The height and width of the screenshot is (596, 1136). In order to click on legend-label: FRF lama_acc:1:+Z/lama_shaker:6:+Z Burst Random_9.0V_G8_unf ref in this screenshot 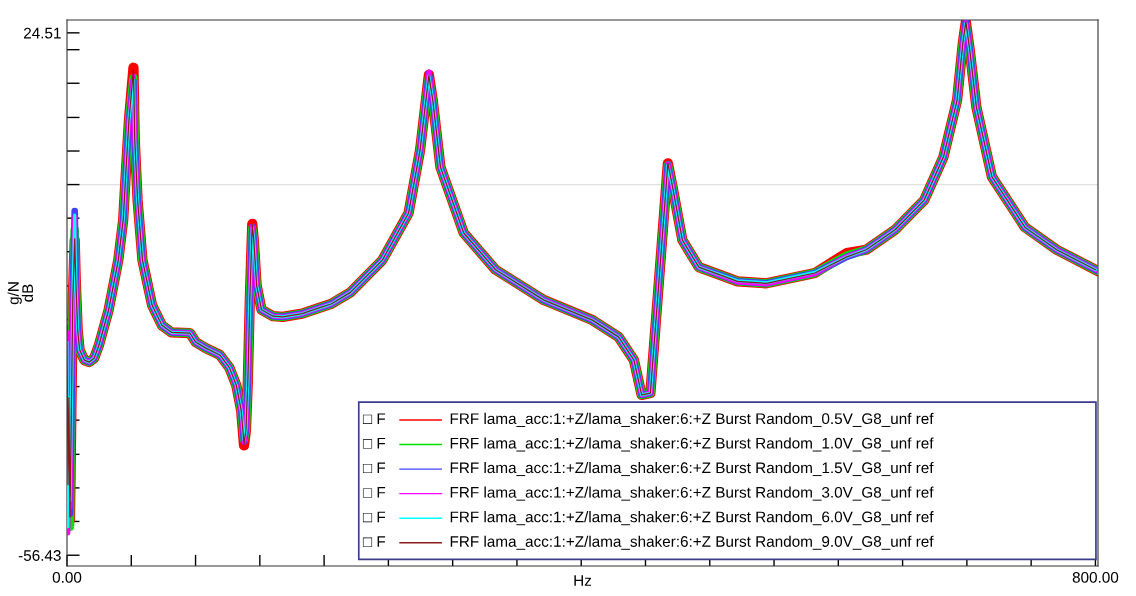, I will do `click(692, 542)`.